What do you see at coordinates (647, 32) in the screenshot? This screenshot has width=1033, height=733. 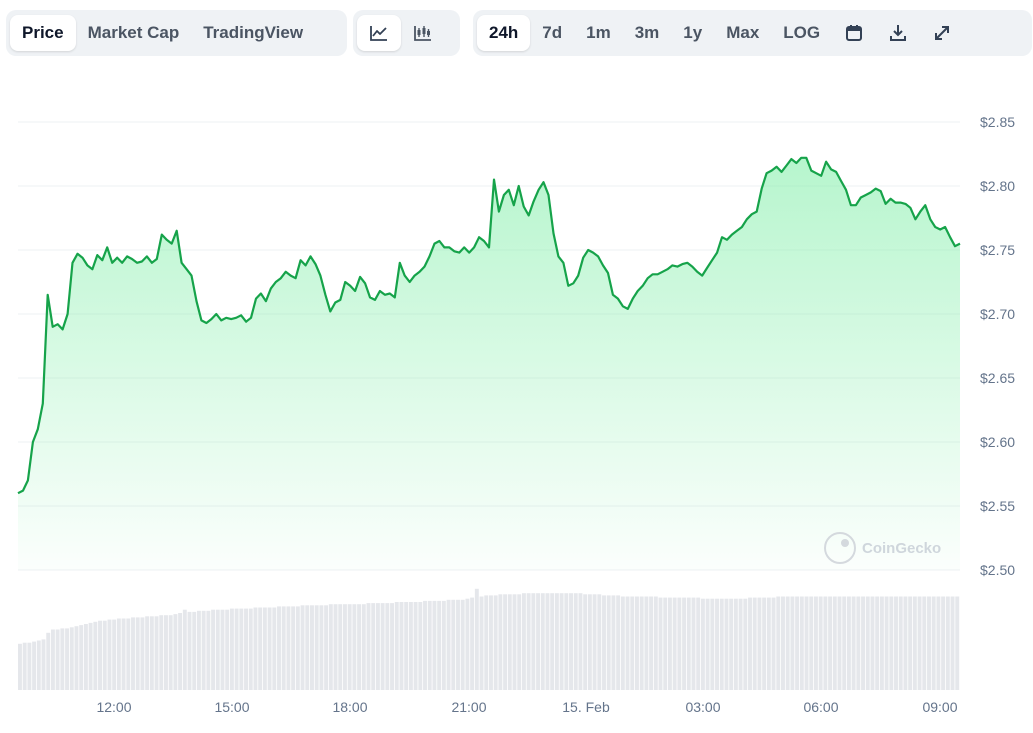 I see `range-3m: 3m` at bounding box center [647, 32].